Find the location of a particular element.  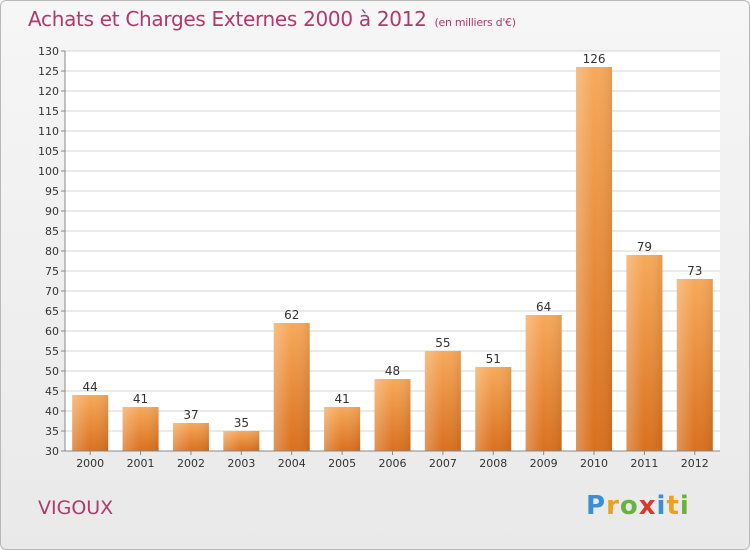

x-tick-label: 2000 is located at coordinates (90, 463).